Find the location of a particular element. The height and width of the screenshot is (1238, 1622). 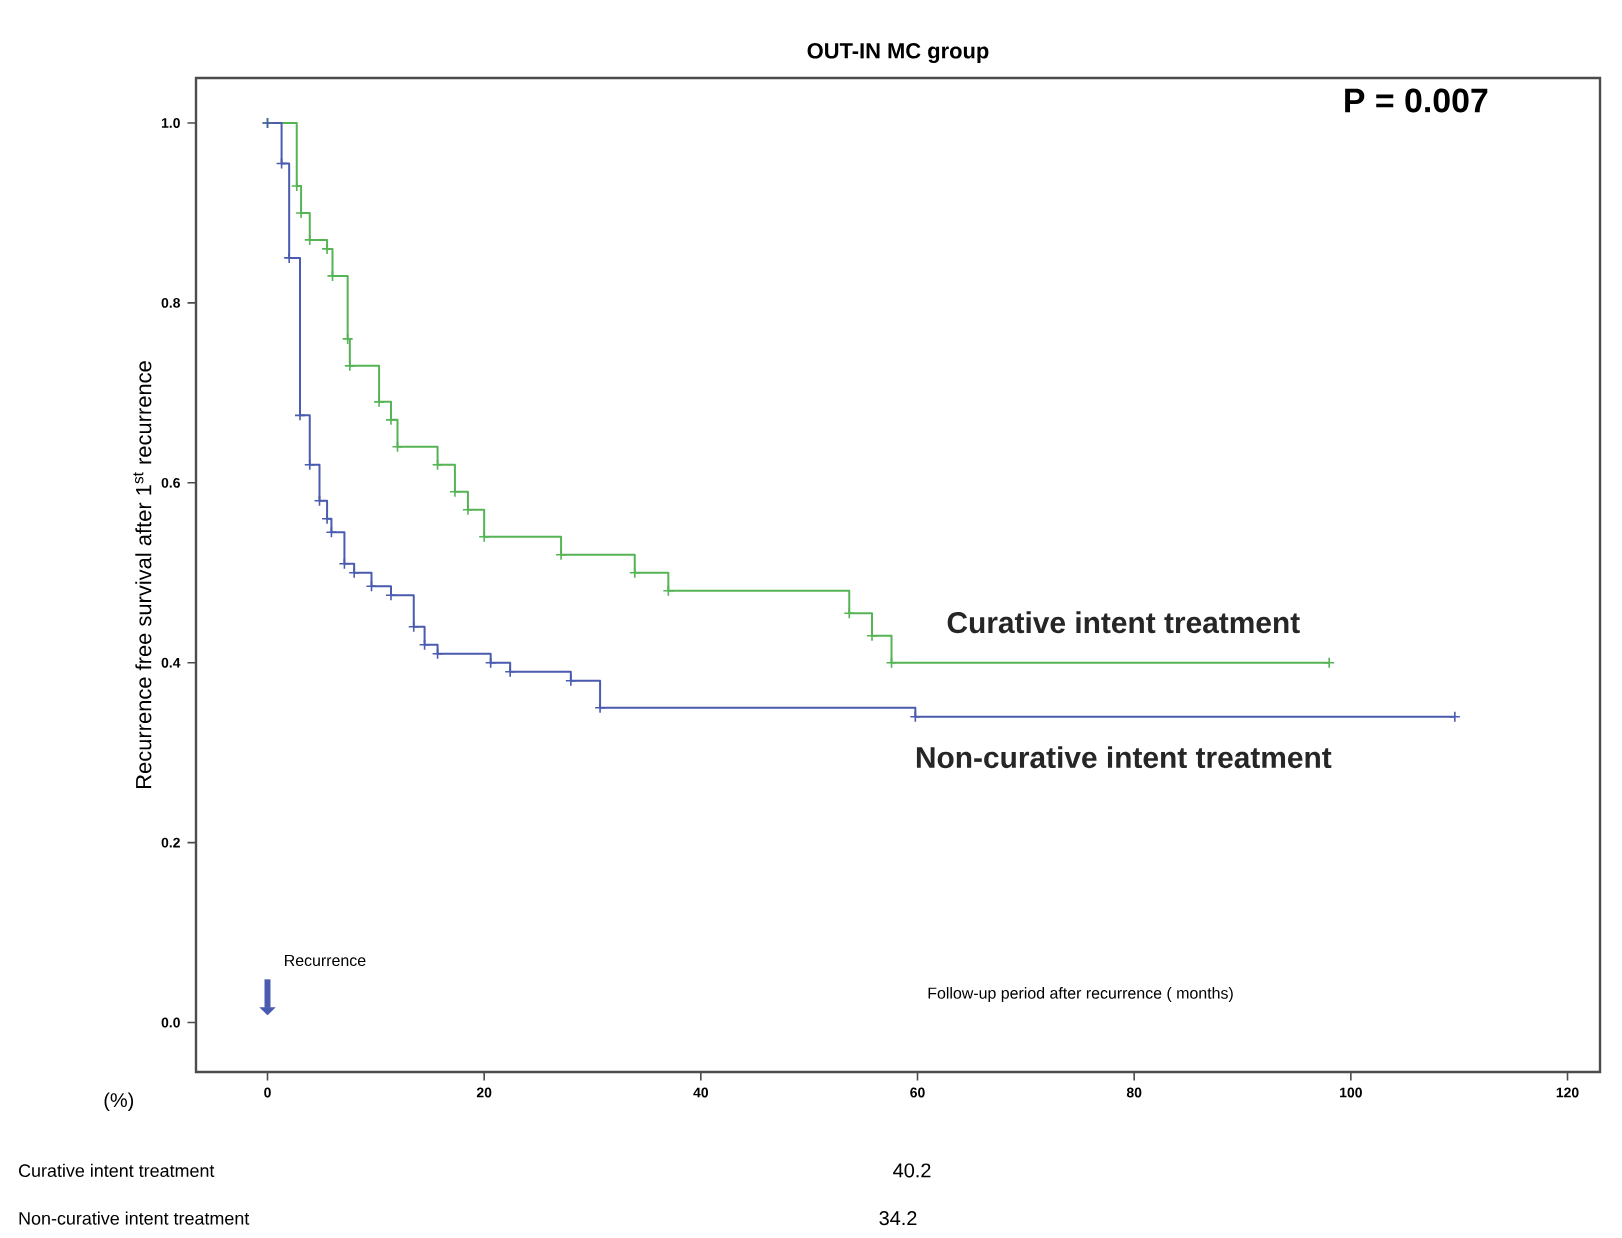

text: Curative intent treatment is located at coordinates (117, 1170).